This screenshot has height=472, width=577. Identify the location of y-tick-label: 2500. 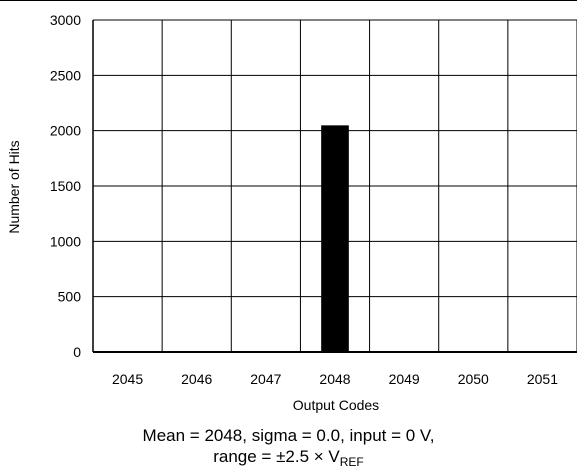
(65, 75).